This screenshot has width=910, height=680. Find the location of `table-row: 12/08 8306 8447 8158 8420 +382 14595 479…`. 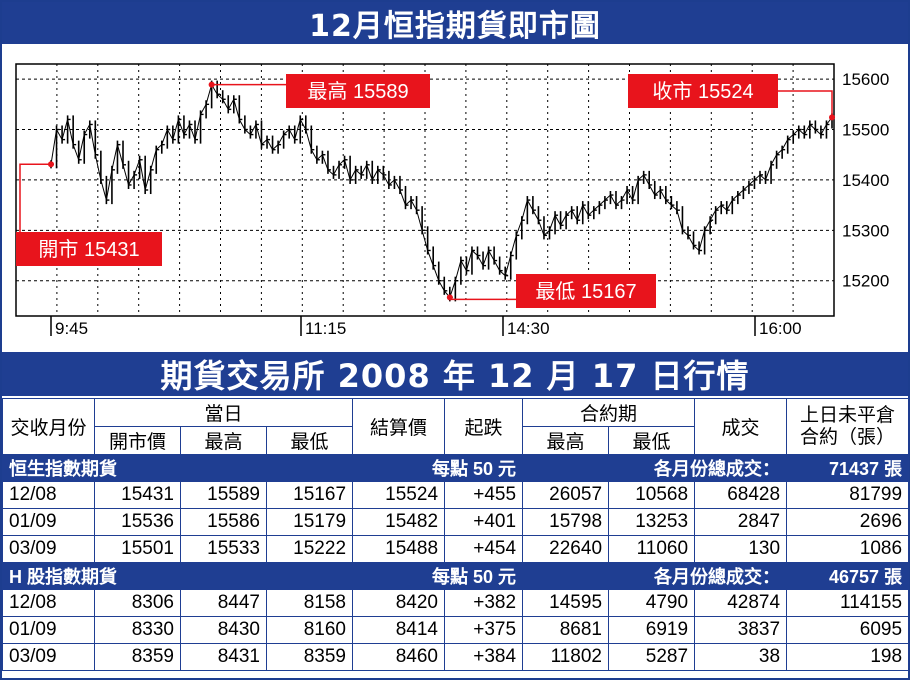

table-row: 12/08 8306 8447 8158 8420 +382 14595 479… is located at coordinates (456, 603).